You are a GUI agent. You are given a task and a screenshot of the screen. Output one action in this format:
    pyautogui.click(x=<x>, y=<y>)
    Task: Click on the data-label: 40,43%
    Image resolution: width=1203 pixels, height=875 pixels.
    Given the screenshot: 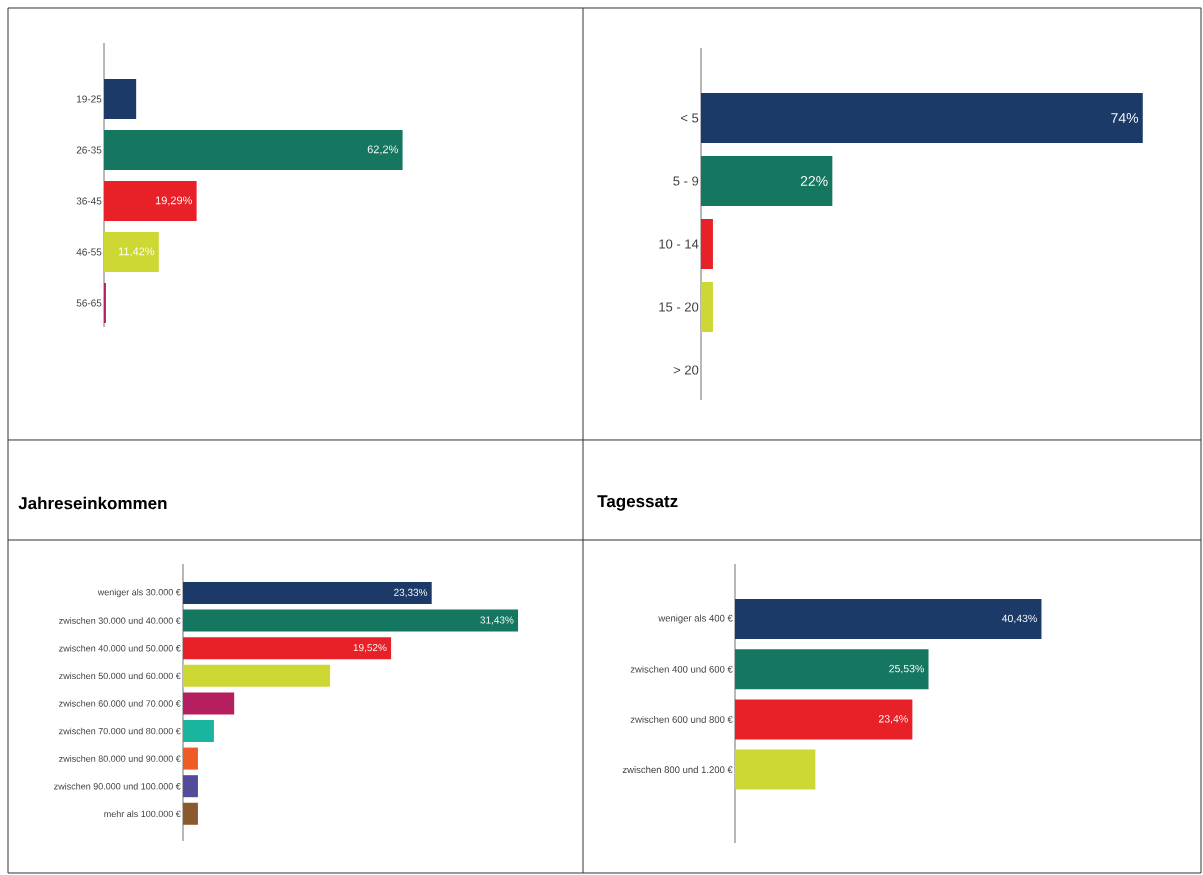 What is the action you would take?
    pyautogui.click(x=1019, y=619)
    